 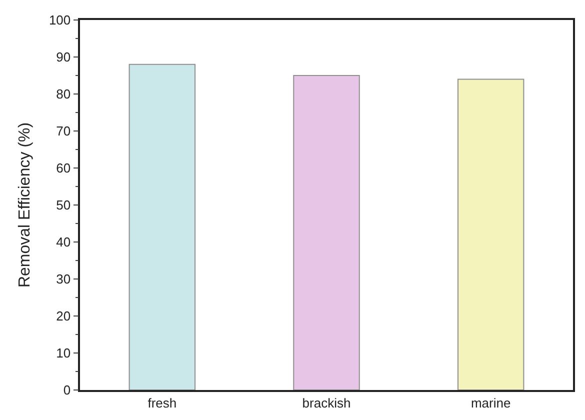 I want to click on x-tick-label: fresh, so click(x=162, y=402).